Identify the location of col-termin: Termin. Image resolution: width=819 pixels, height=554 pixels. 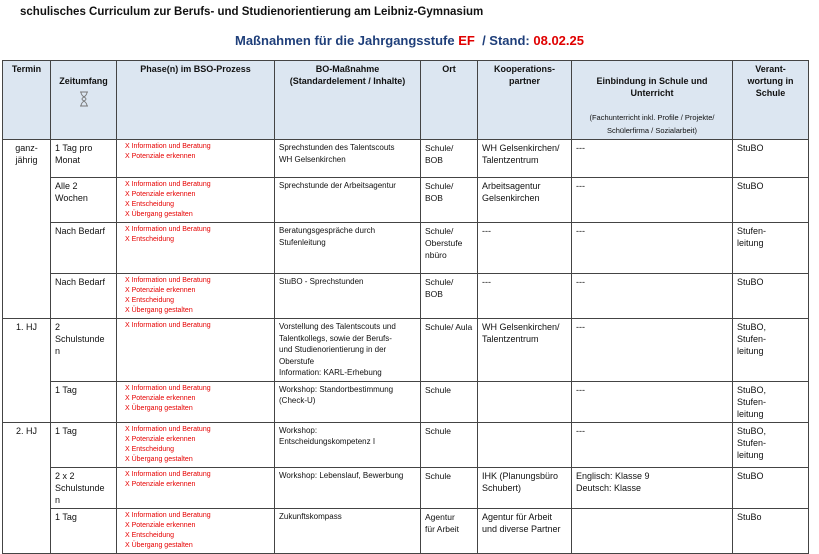
(26, 100).